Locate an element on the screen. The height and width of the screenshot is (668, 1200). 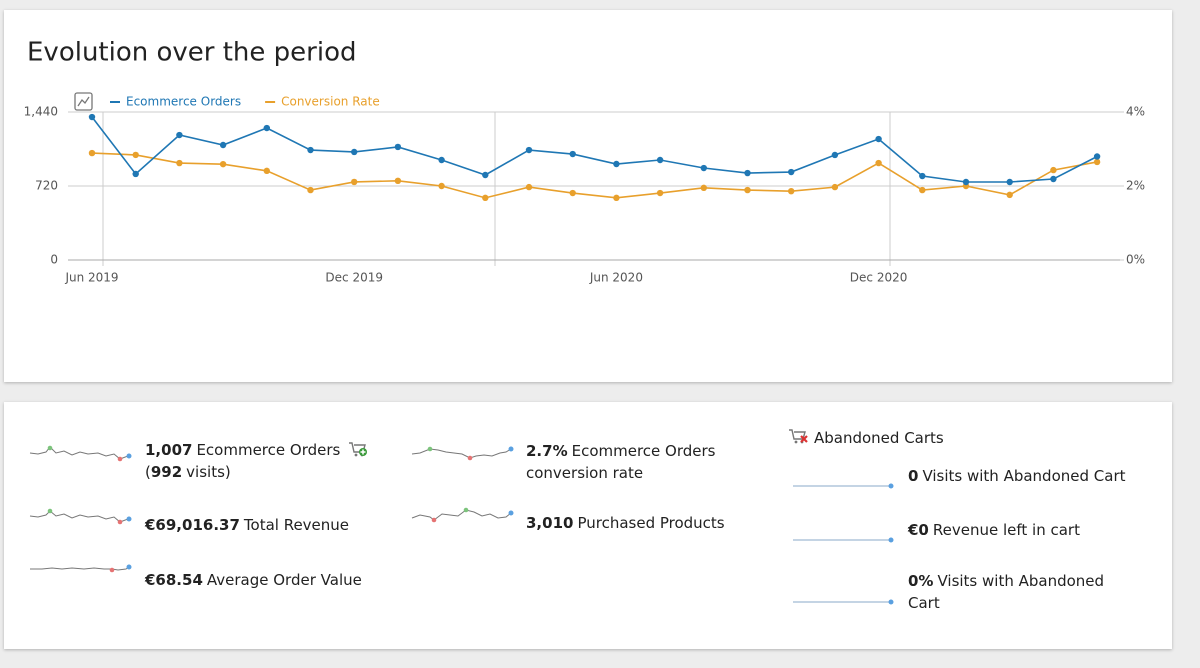
metric-value: 1,007 is located at coordinates (169, 450).